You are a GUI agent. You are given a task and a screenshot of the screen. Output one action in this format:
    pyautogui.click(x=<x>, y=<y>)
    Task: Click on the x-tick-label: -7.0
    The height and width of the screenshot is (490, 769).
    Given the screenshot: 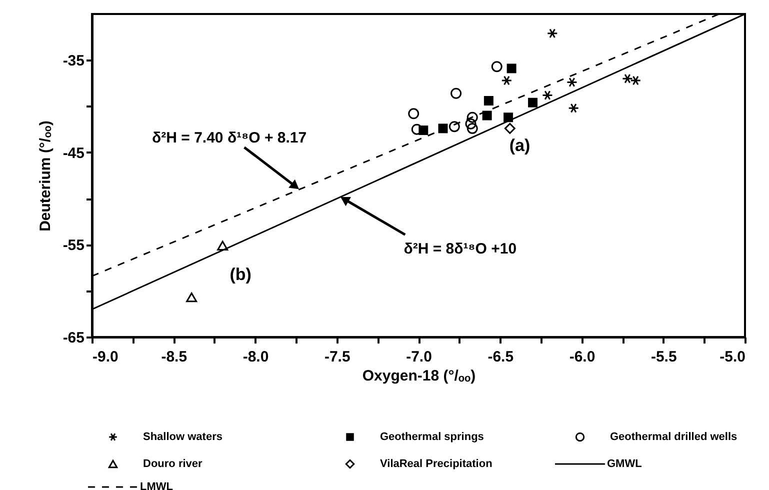 What is the action you would take?
    pyautogui.click(x=419, y=357)
    